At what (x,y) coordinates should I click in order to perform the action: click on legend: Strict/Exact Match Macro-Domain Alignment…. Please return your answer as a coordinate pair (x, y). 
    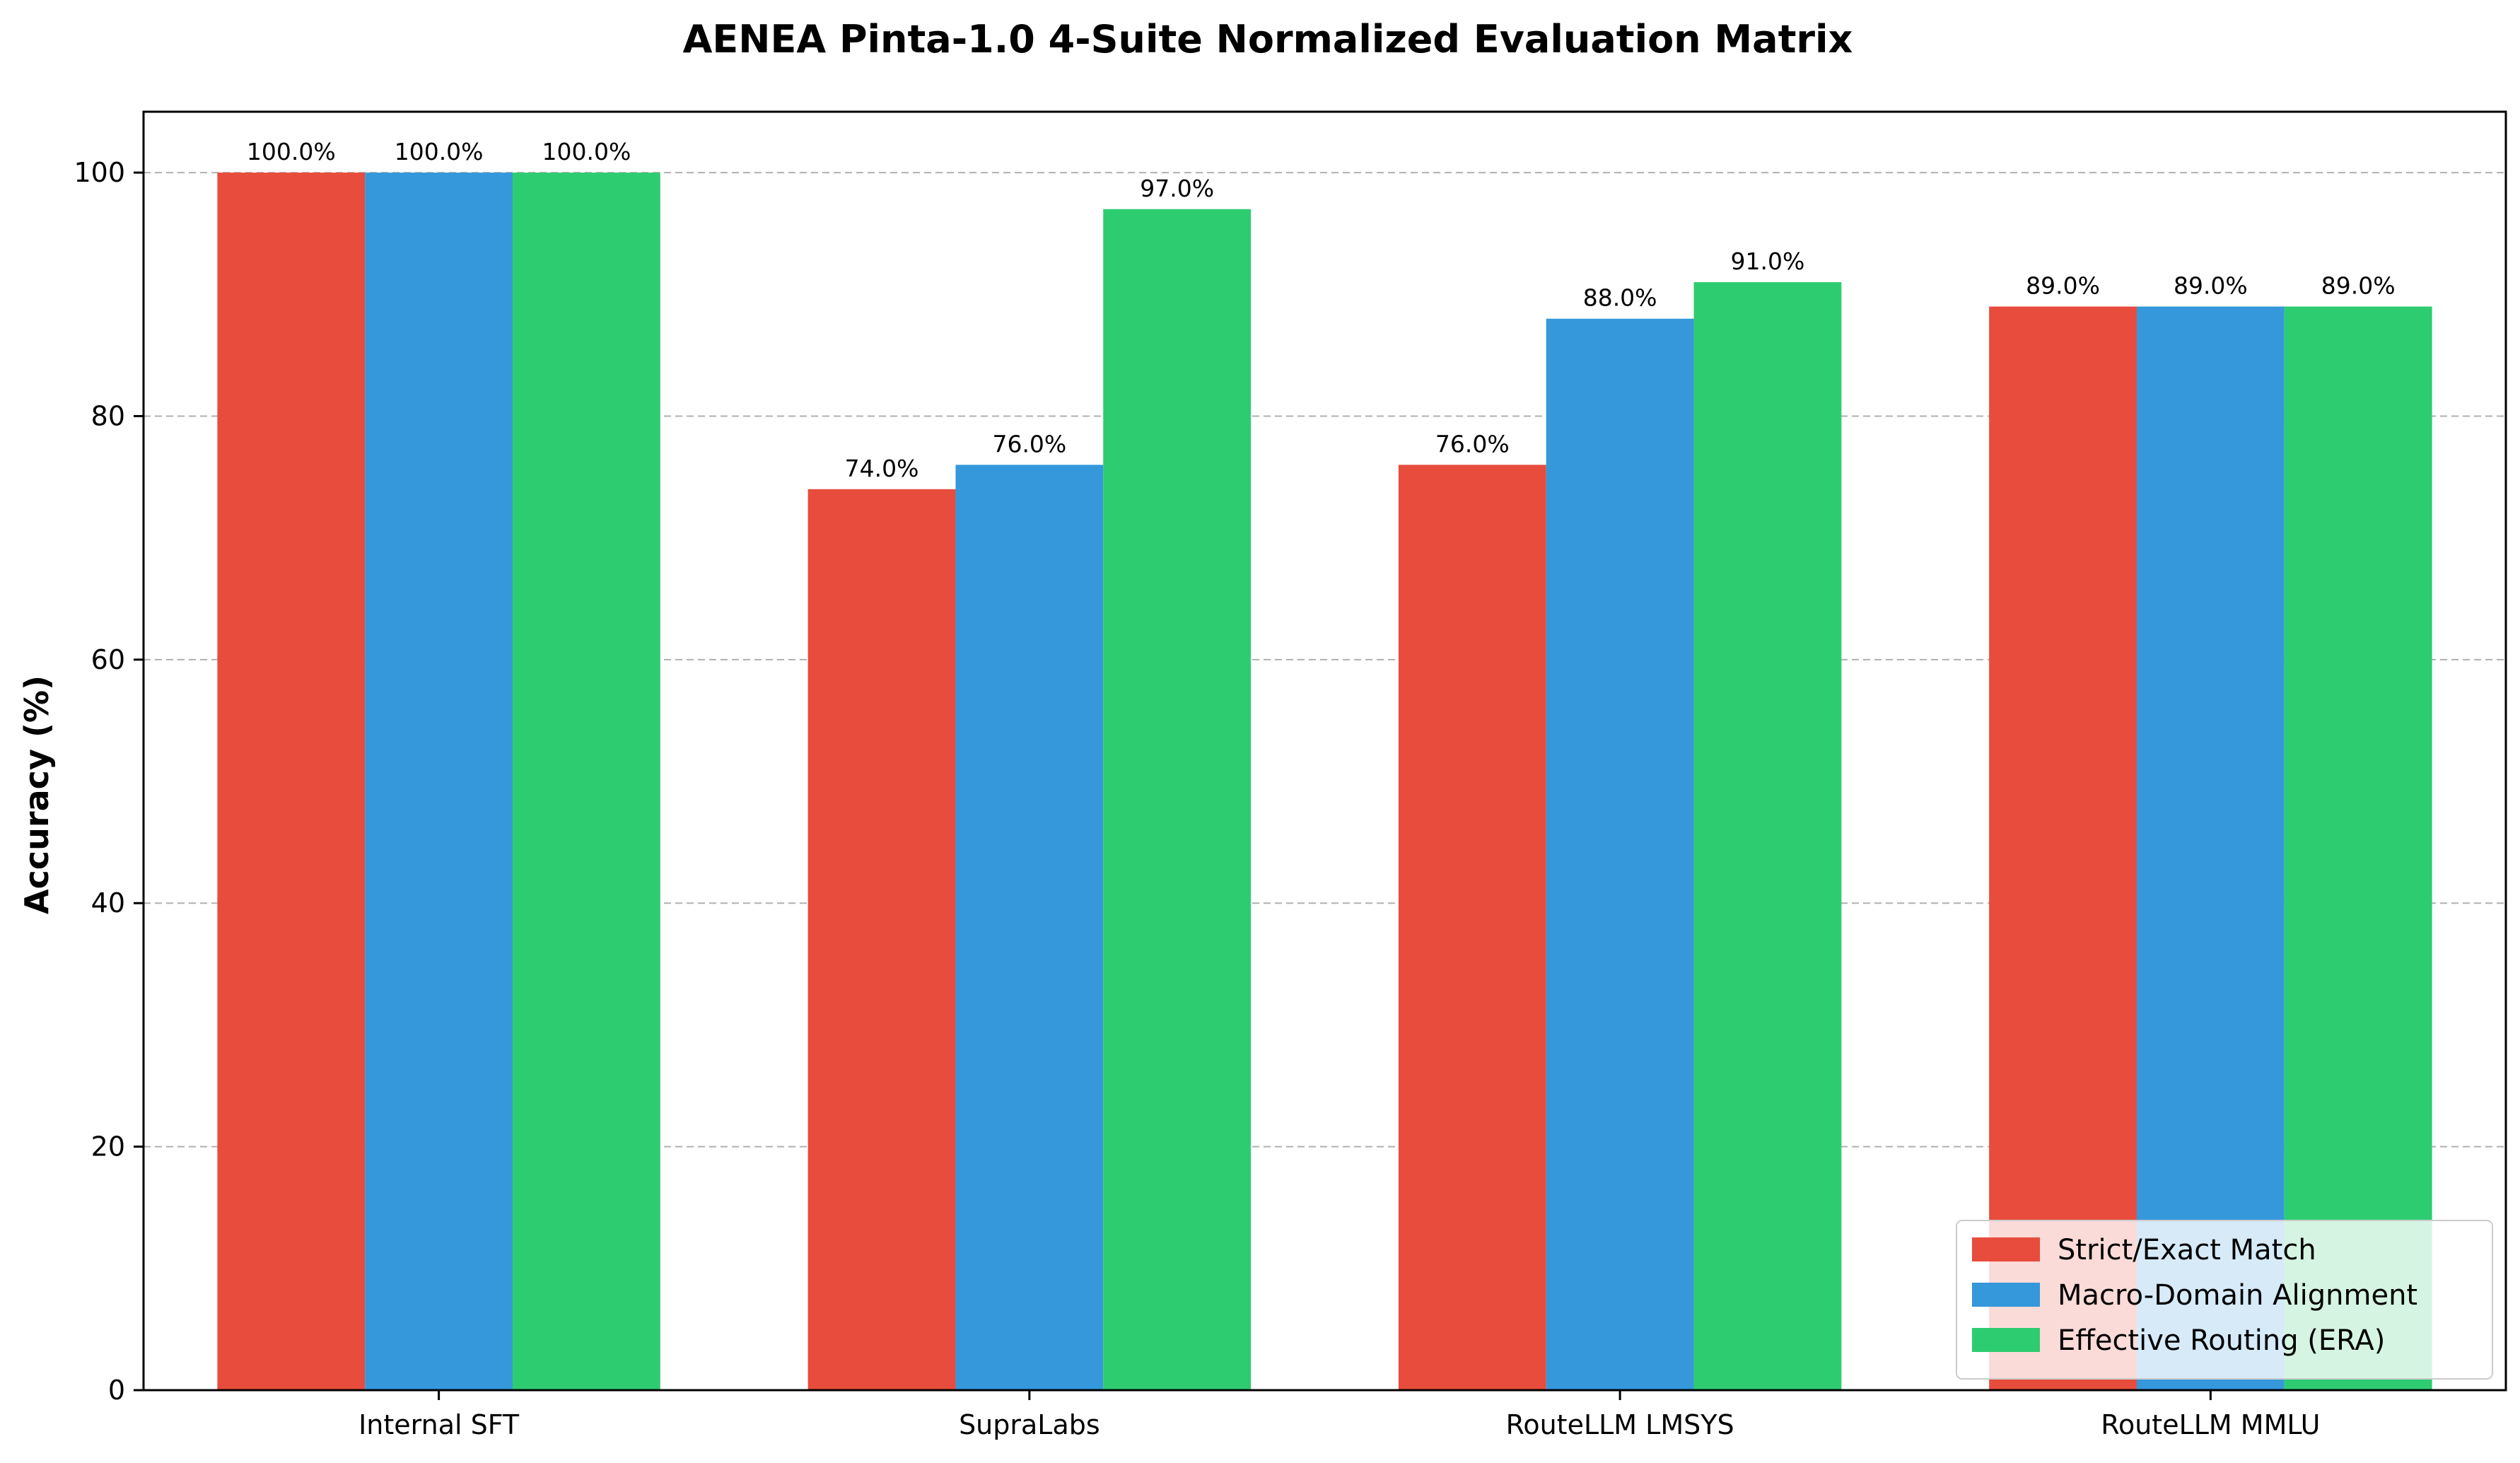
    Looking at the image, I should click on (2224, 1300).